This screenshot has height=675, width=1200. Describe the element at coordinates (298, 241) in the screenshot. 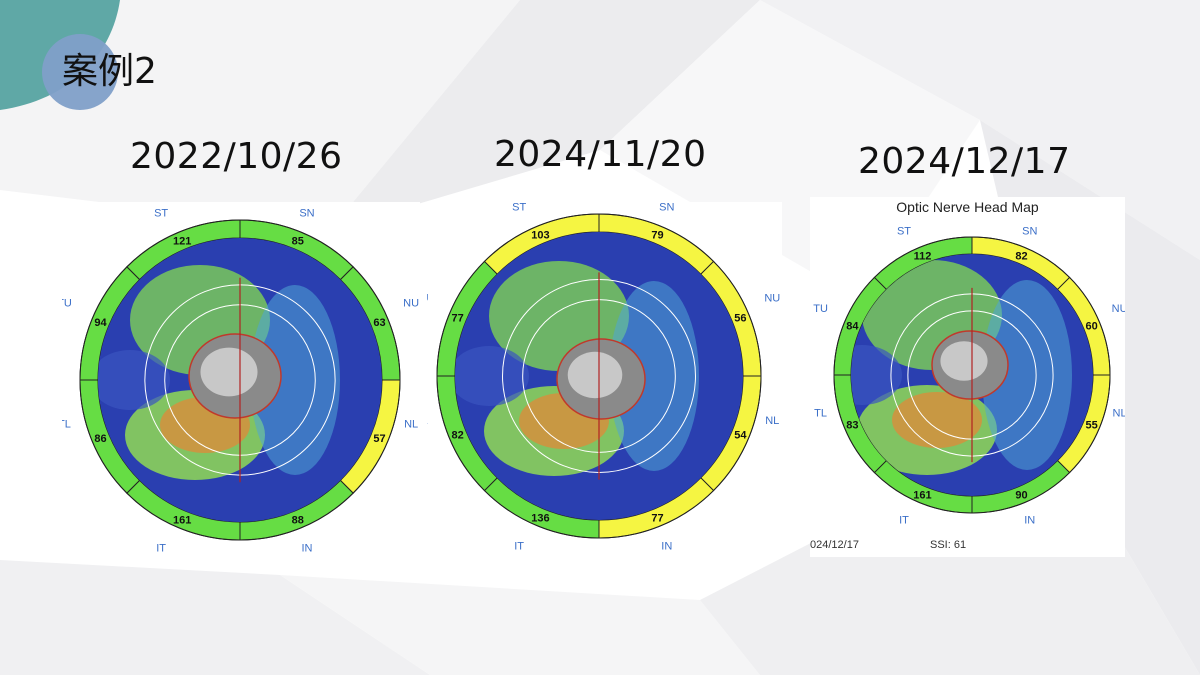

I see `sector-value-sn: 85` at that location.